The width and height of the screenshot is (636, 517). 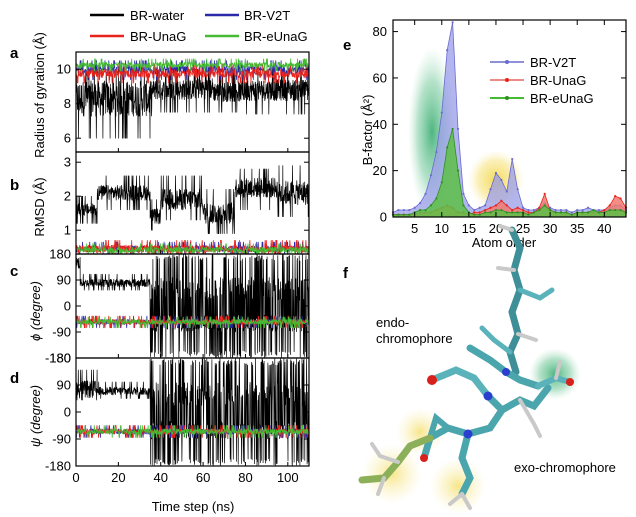 What do you see at coordinates (192, 103) in the screenshot?
I see `series-a-br-water` at bounding box center [192, 103].